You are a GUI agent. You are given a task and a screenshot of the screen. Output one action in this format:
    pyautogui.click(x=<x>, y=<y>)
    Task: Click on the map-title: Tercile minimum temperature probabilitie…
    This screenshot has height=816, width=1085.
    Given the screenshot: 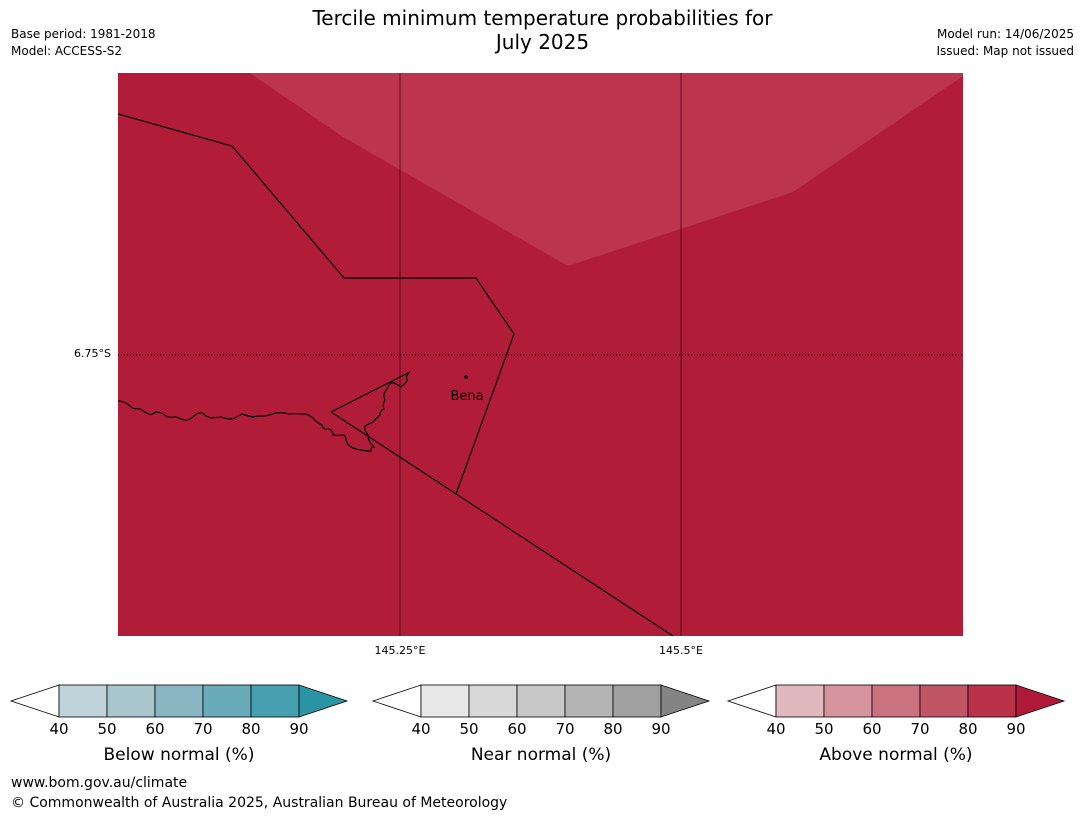 What is the action you would take?
    pyautogui.click(x=542, y=30)
    